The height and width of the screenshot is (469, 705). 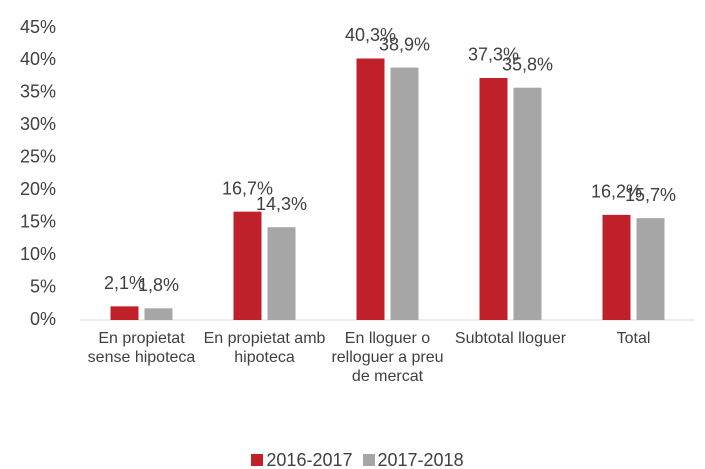 I want to click on data-label: 37,3%, so click(x=493, y=55).